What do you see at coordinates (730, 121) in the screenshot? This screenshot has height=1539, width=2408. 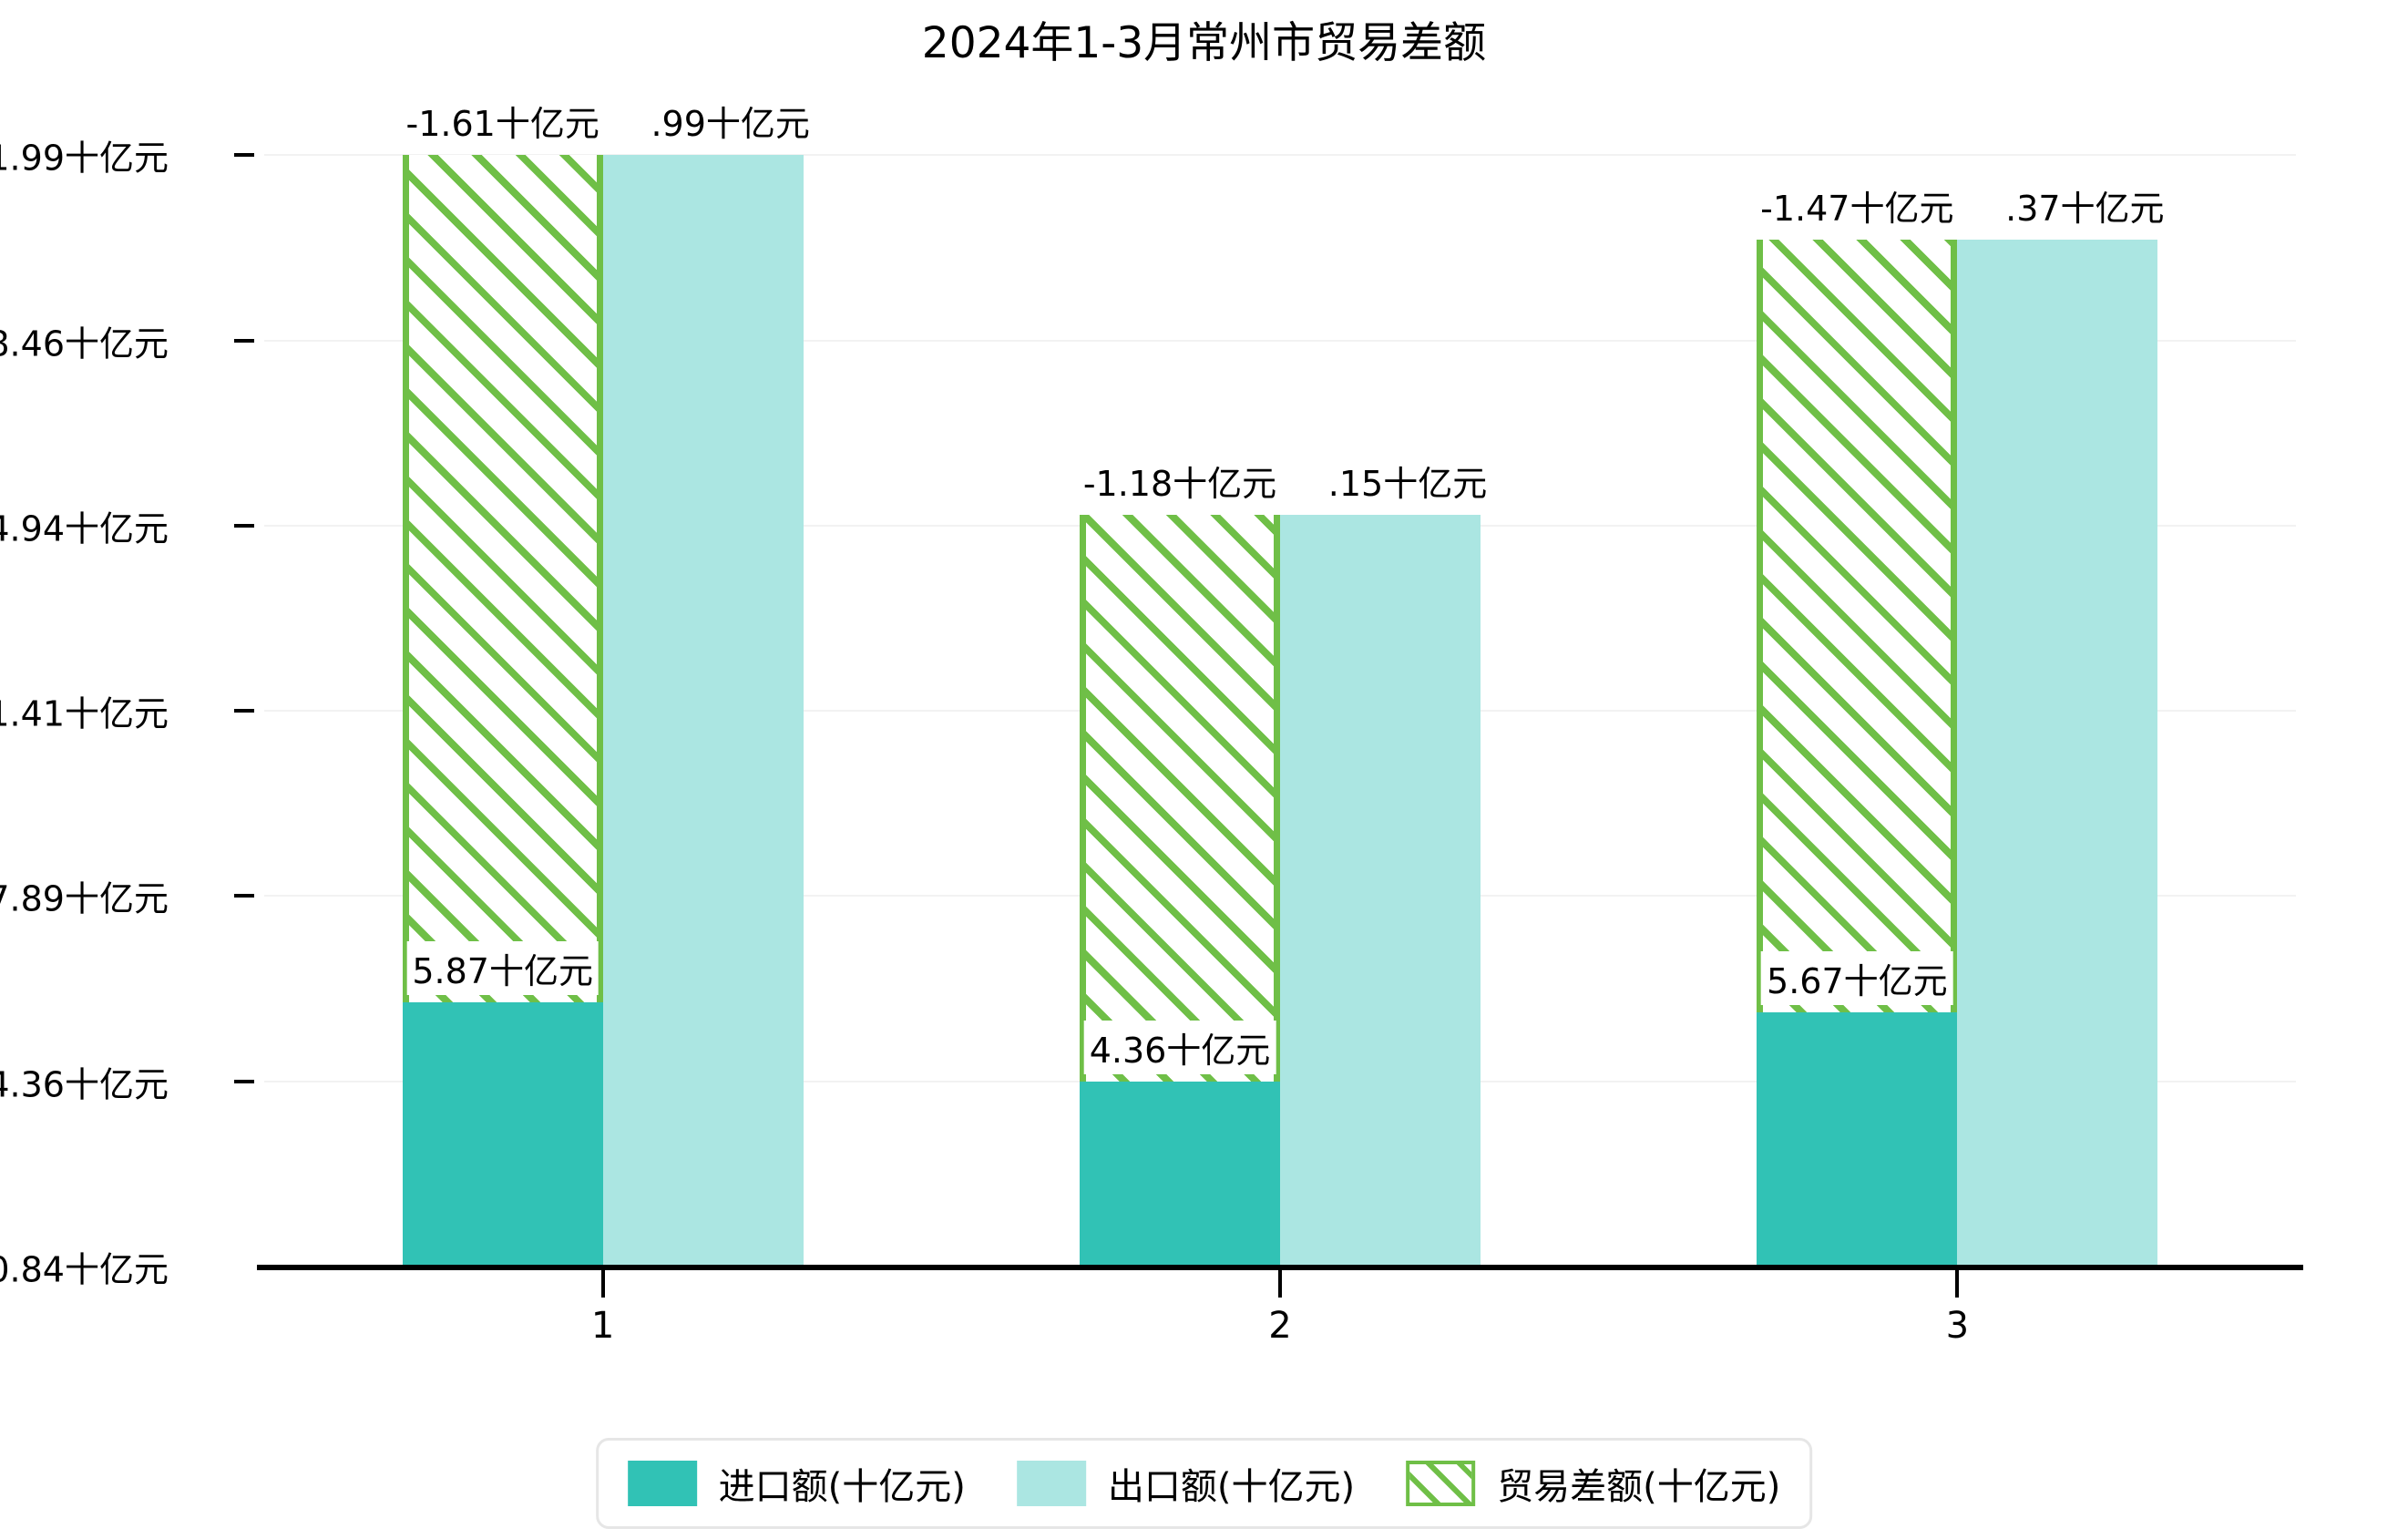 I see `value-label-export: .99十亿元` at bounding box center [730, 121].